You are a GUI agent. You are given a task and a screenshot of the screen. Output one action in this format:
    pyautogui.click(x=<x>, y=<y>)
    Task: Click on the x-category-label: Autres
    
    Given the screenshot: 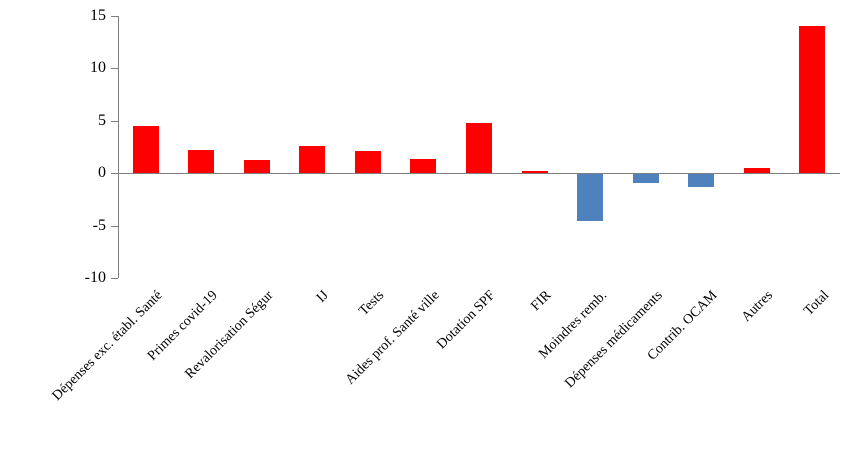 What is the action you would take?
    pyautogui.click(x=758, y=307)
    